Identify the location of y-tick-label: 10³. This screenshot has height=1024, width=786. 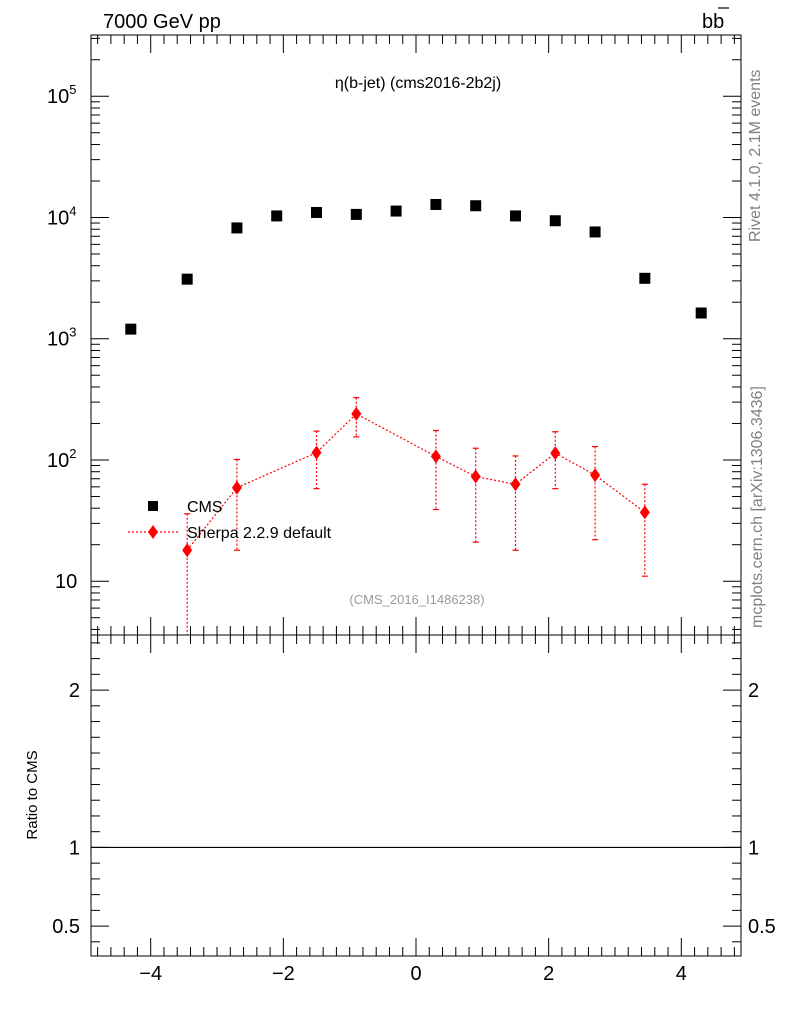
(61, 338).